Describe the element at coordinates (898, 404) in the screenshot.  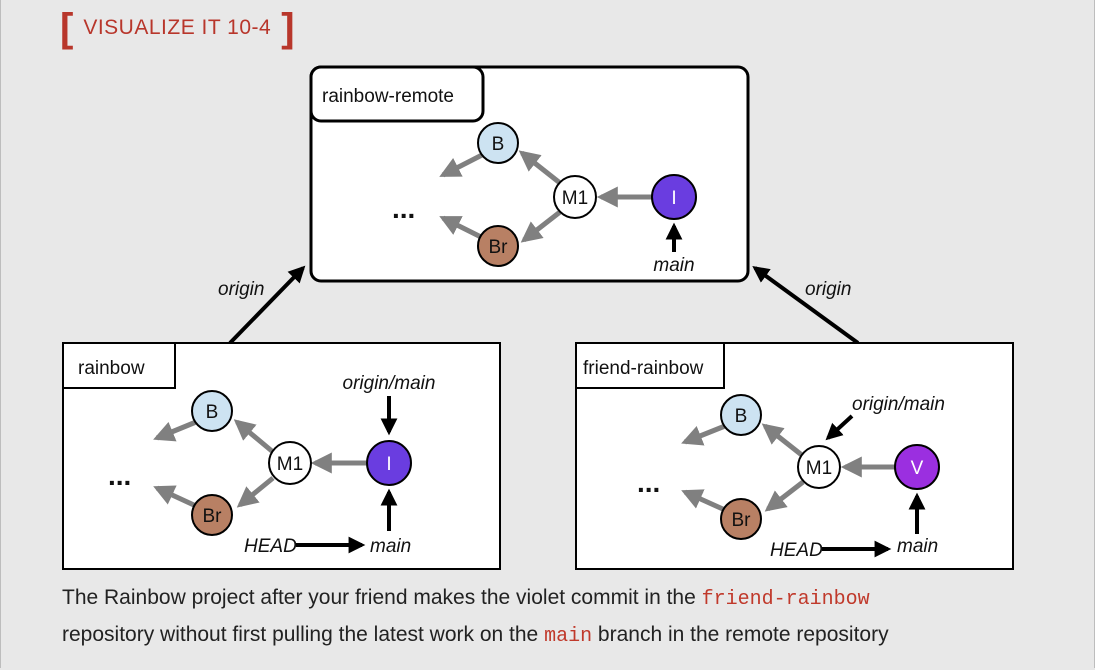
I see `friend-origin-main-label: origin/main` at that location.